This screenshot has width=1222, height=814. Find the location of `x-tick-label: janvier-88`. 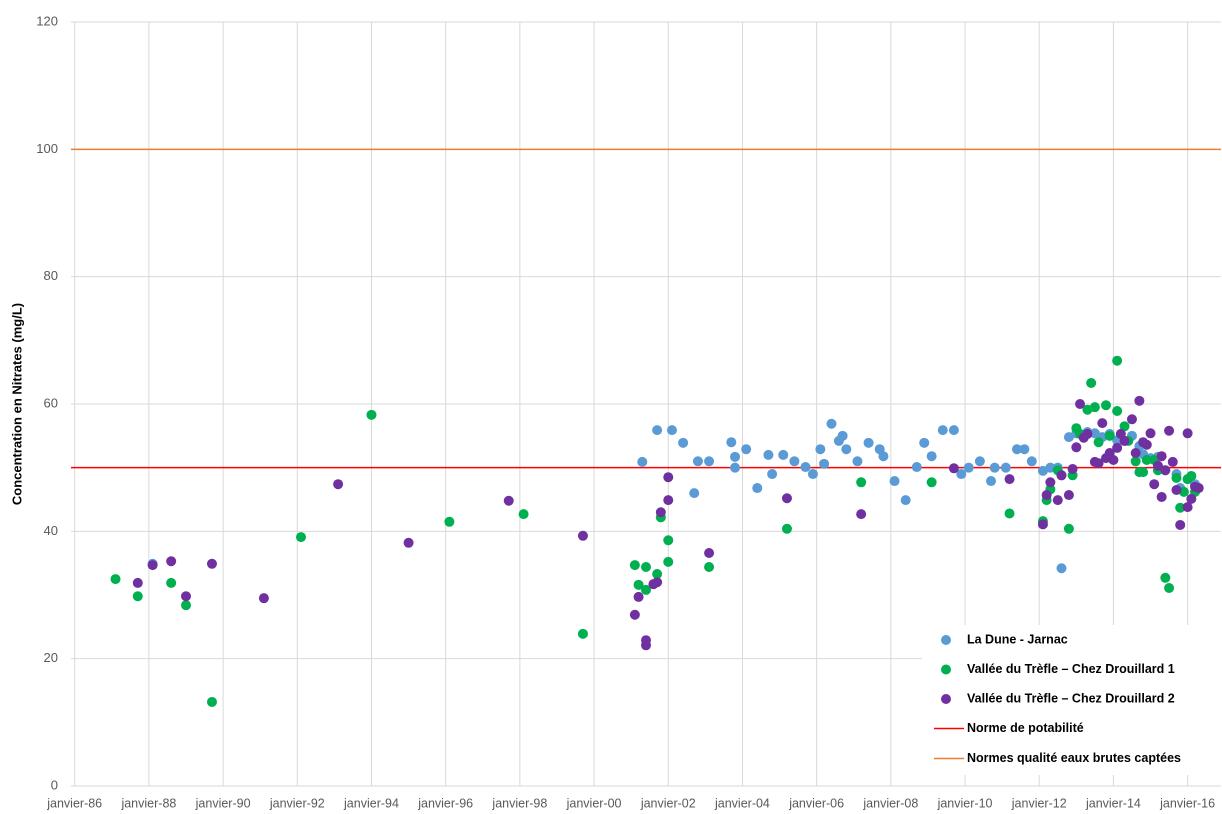

x-tick-label: janvier-88 is located at coordinates (148, 803).